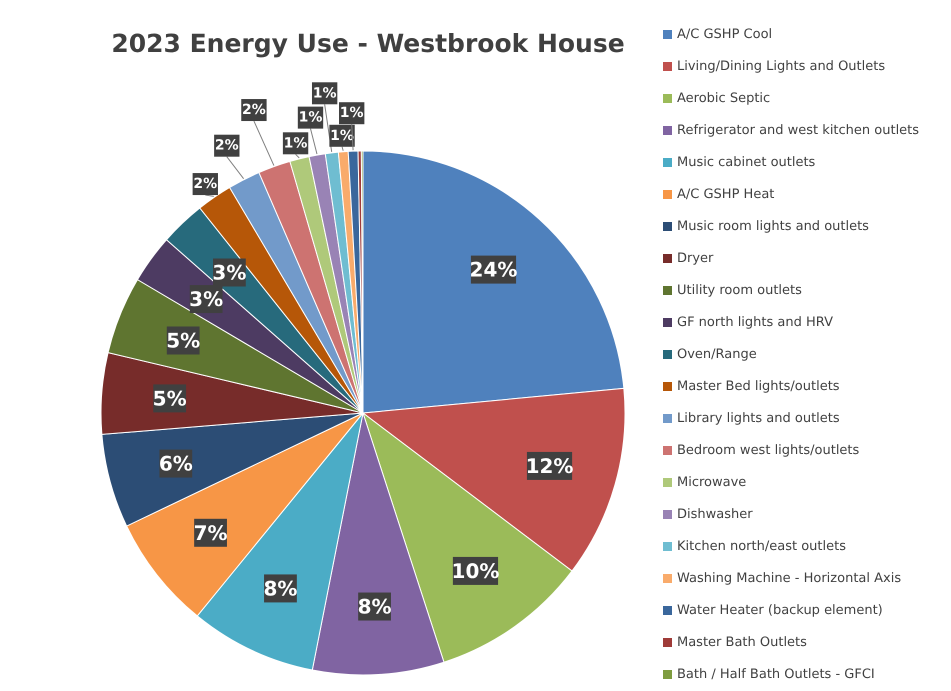 This screenshot has height=691, width=951. Describe the element at coordinates (758, 386) in the screenshot. I see `legend-label: Master Bed lights/outlets` at that location.